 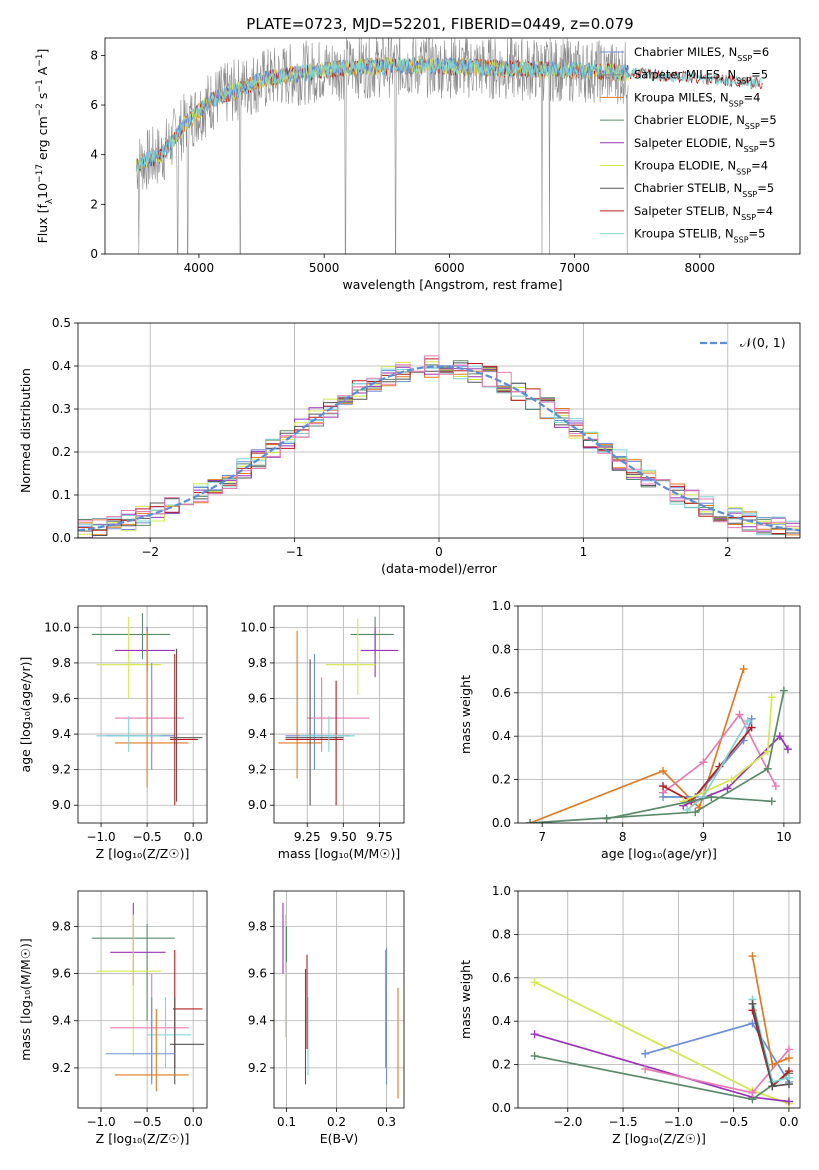 I want to click on x-tick-label: 2, so click(x=728, y=552).